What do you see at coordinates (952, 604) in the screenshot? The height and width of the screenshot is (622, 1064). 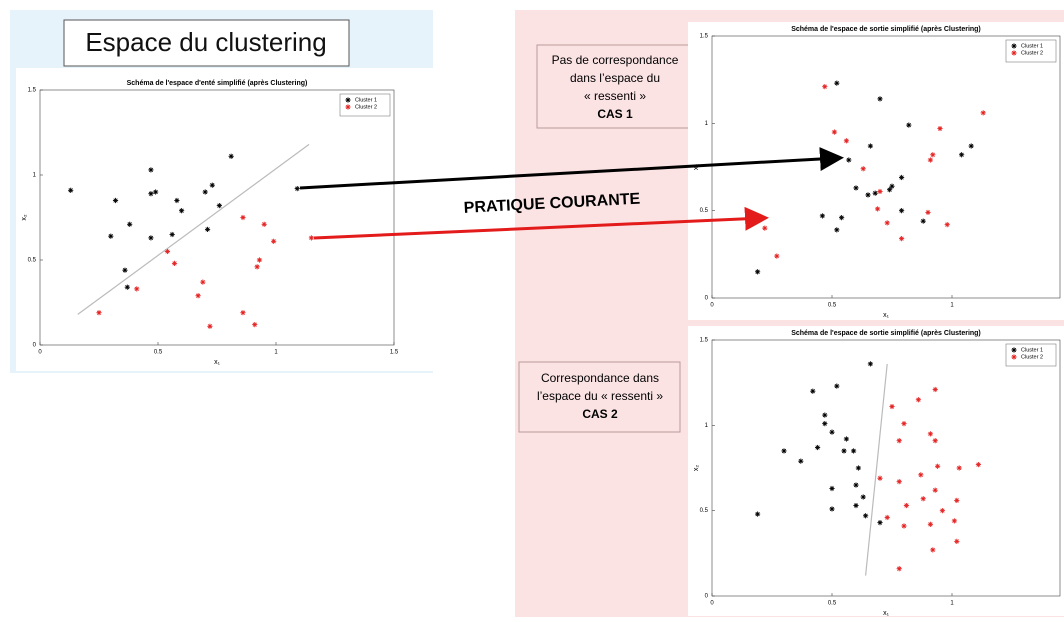 I see `x-tick-label: 1` at bounding box center [952, 604].